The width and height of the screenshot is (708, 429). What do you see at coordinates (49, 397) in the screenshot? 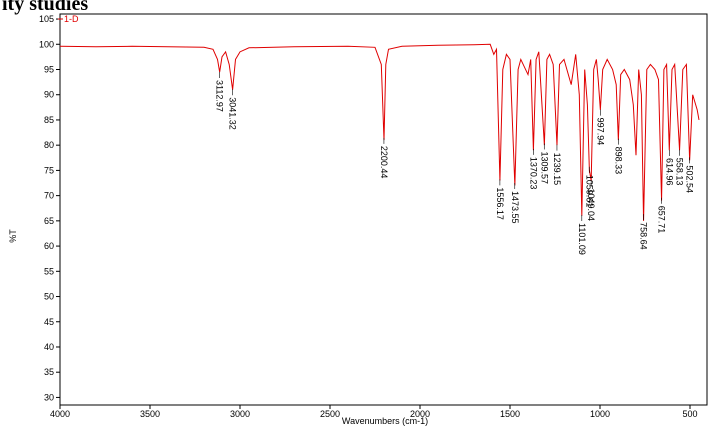
I see `y-tick-label: 30` at bounding box center [49, 397].